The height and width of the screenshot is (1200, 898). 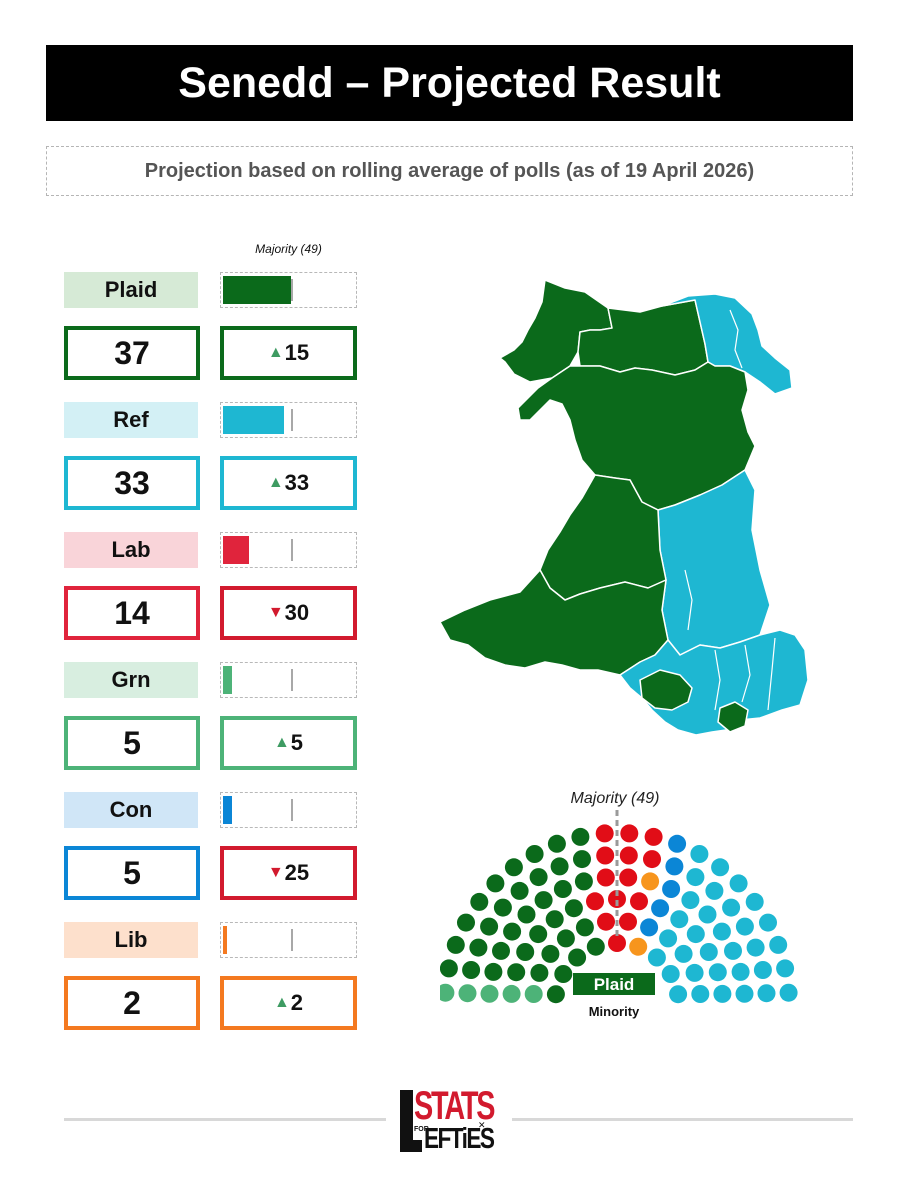 I want to click on government-badge, so click(x=614, y=984).